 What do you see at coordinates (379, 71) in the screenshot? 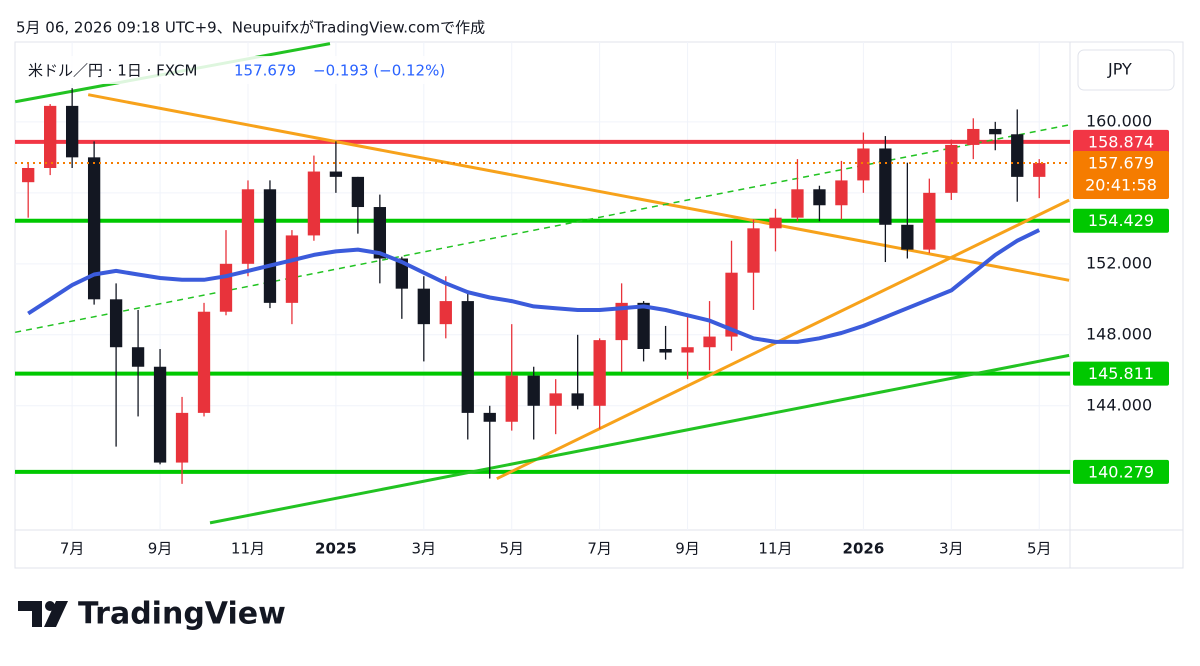
I see `price-change: −0.193 (−0.12%)` at bounding box center [379, 71].